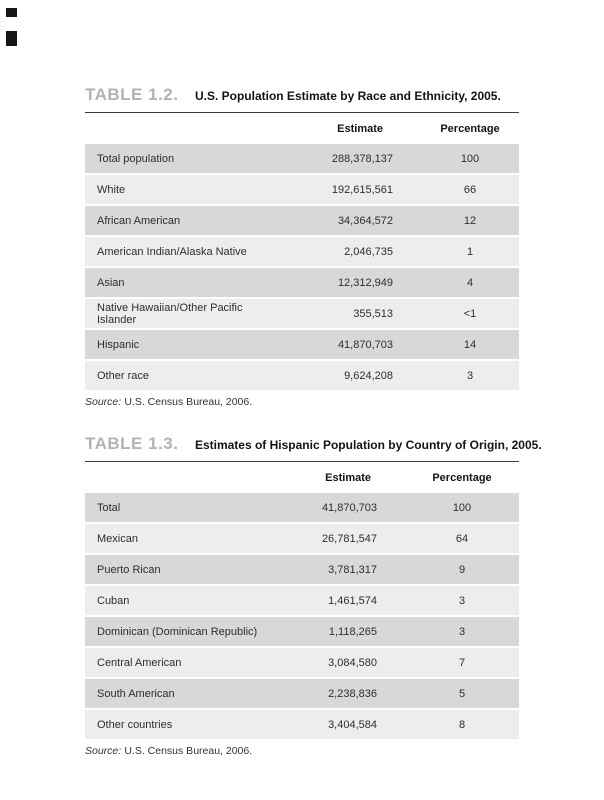  What do you see at coordinates (373, 313) in the screenshot?
I see `estimate-cell: 355,513` at bounding box center [373, 313].